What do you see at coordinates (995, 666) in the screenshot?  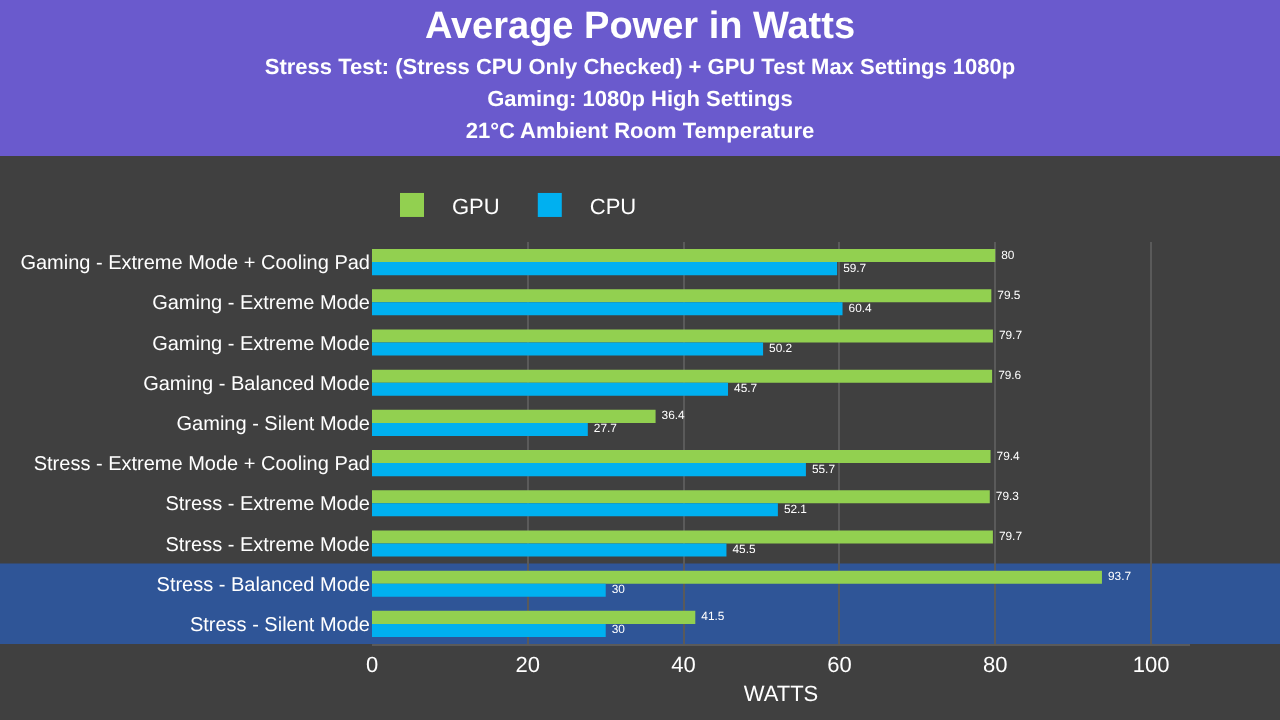 I see `x-tick-label: 80` at bounding box center [995, 666].